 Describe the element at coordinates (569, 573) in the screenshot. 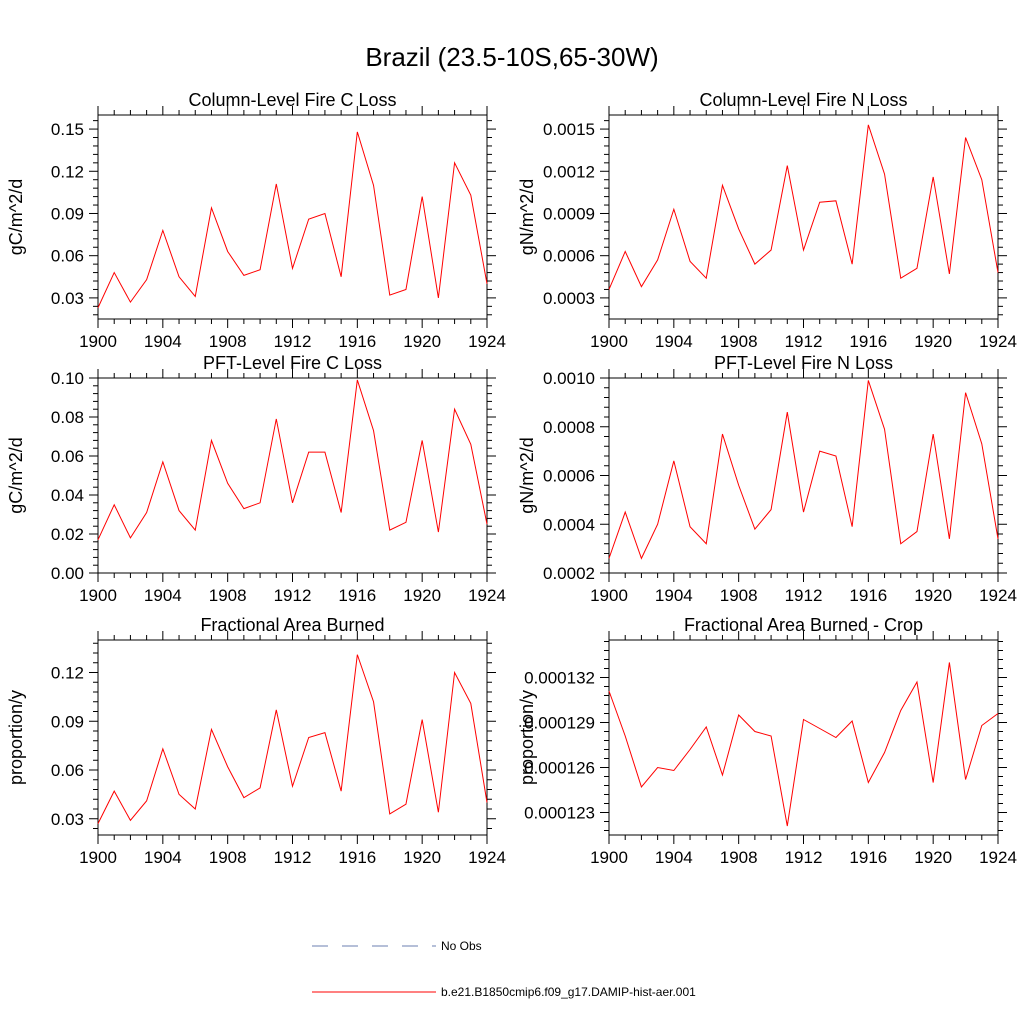

I see `y-tick-label: 0.0002` at that location.